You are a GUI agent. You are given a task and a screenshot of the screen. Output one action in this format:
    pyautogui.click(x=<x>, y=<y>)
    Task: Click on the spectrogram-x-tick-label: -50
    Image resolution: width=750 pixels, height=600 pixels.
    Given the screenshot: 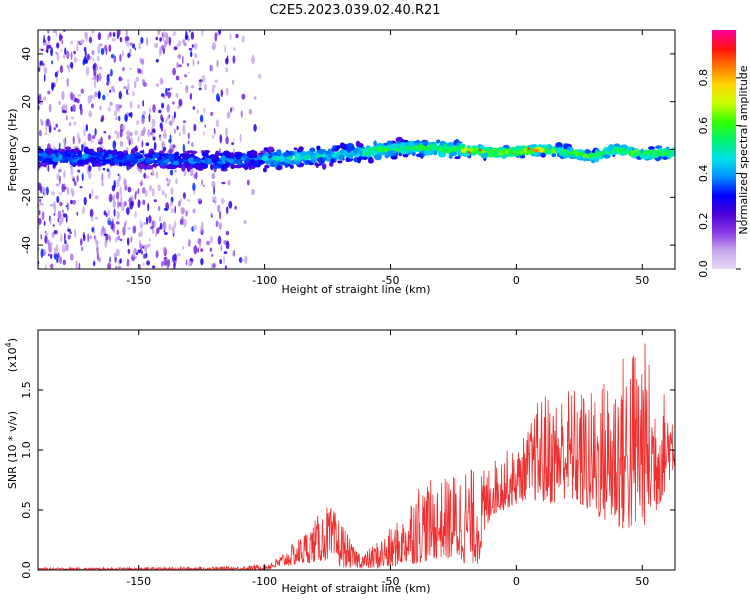 What is the action you would take?
    pyautogui.click(x=391, y=280)
    